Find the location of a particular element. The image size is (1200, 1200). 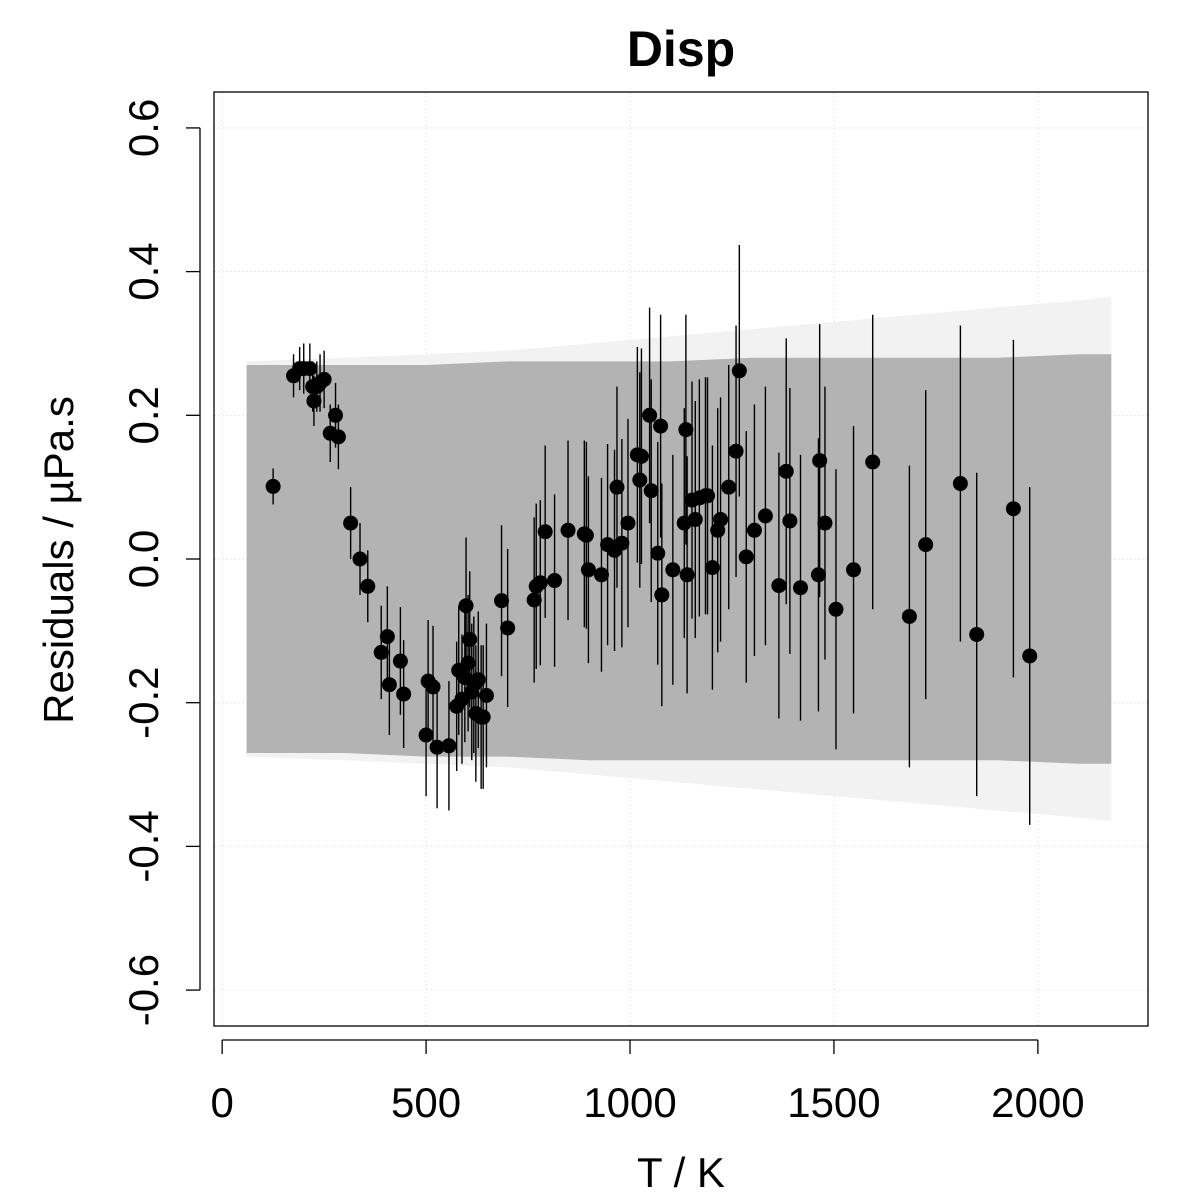

x-tick-label: 500 is located at coordinates (426, 1102).